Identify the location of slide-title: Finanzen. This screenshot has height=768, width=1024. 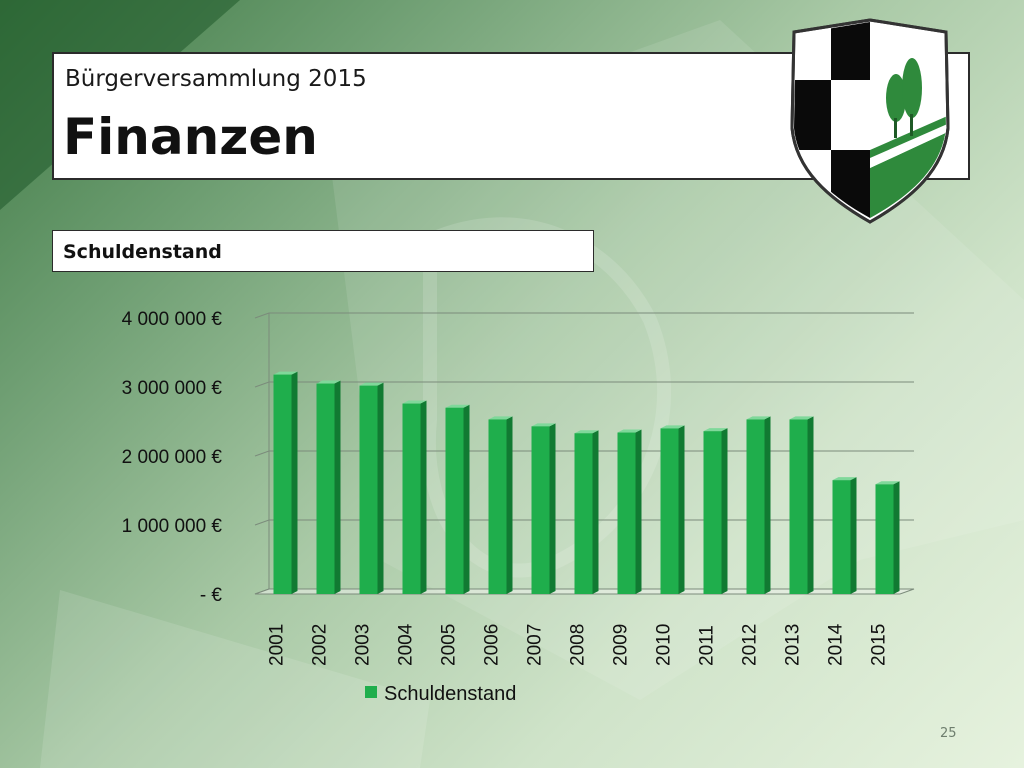
(190, 137).